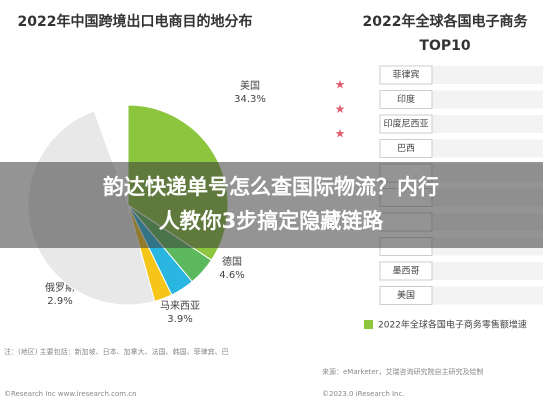 The width and height of the screenshot is (543, 408). Describe the element at coordinates (452, 325) in the screenshot. I see `legend-label: 2022年全球各国电子商务零售额增速` at that location.